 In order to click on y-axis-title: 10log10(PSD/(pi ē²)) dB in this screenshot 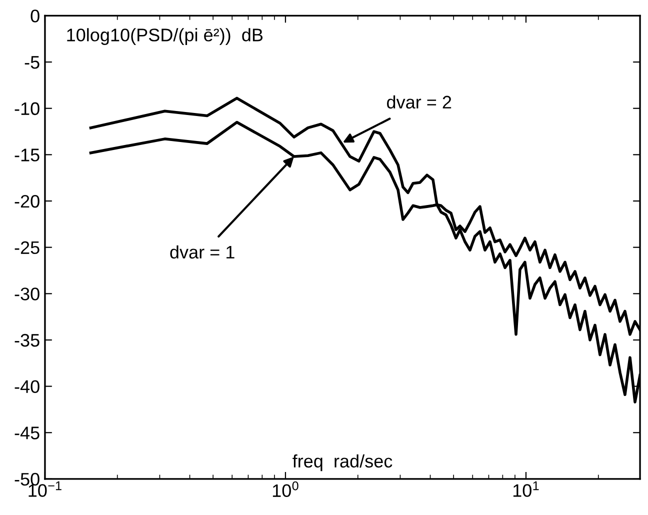, I will do `click(165, 36)`.